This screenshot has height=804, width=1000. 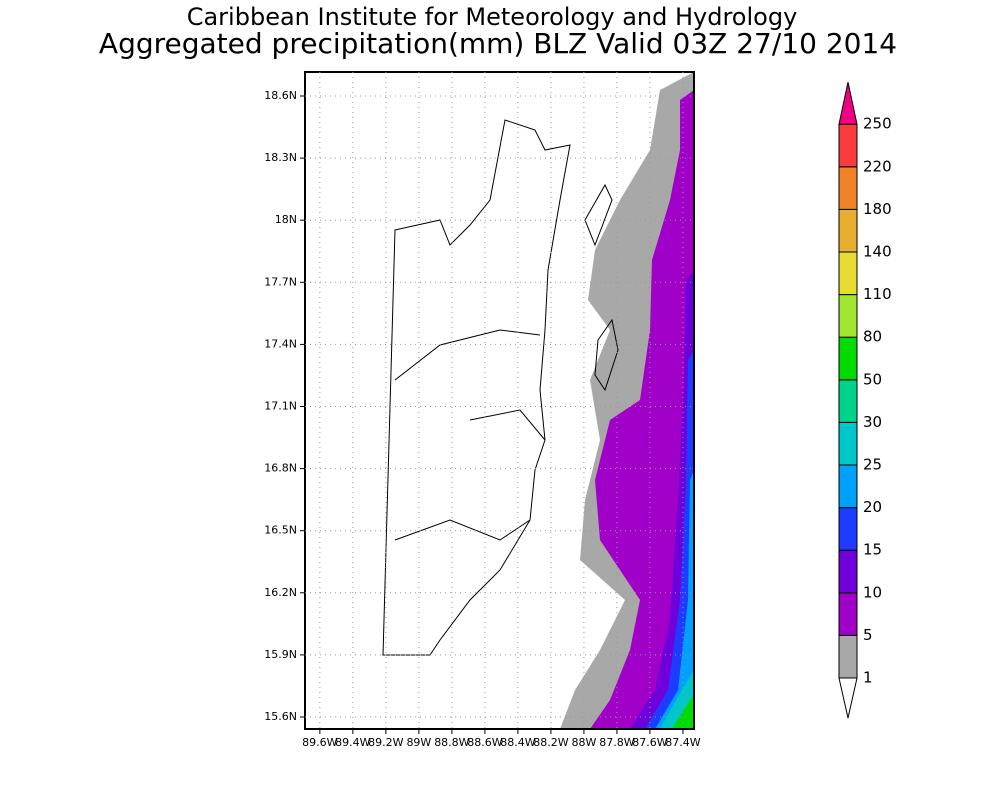 I want to click on precip-field, so click(x=627, y=400).